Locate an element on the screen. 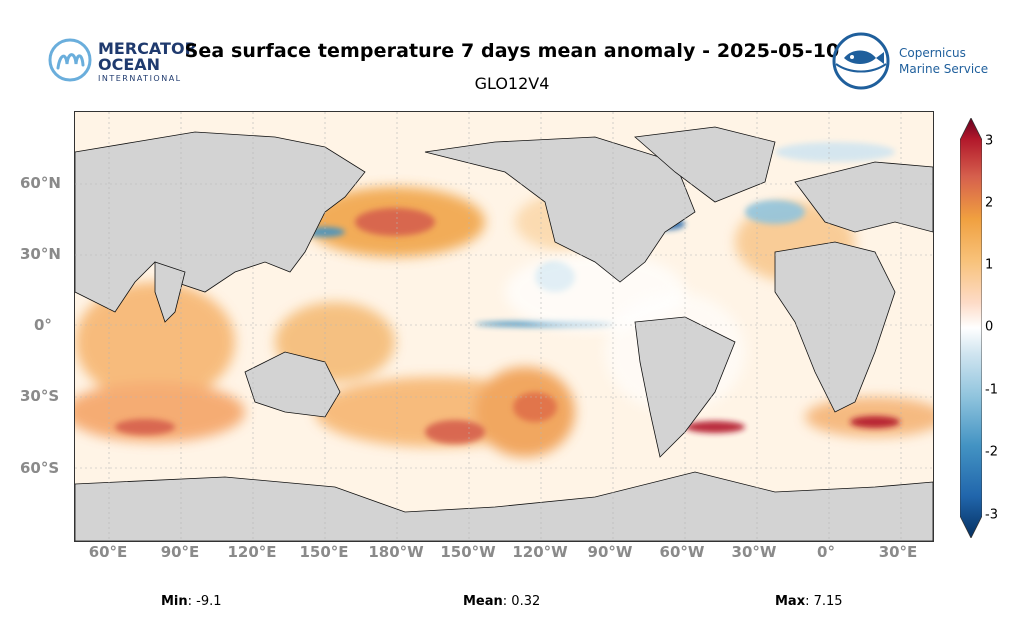  x-tick-180w: 180°W is located at coordinates (396, 552).